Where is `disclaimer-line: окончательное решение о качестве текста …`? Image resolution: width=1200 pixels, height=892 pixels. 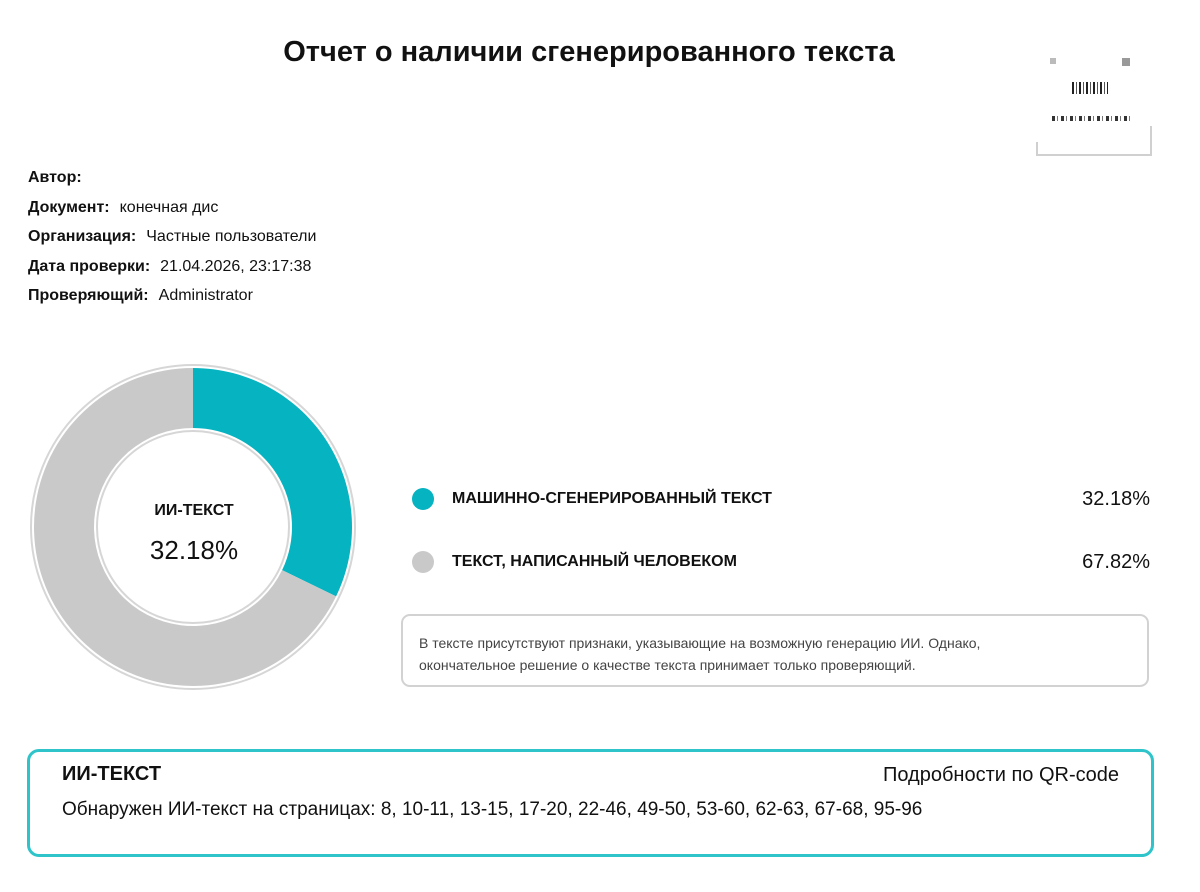
disclaimer-line: окончательное решение о качестве текста … is located at coordinates (667, 665).